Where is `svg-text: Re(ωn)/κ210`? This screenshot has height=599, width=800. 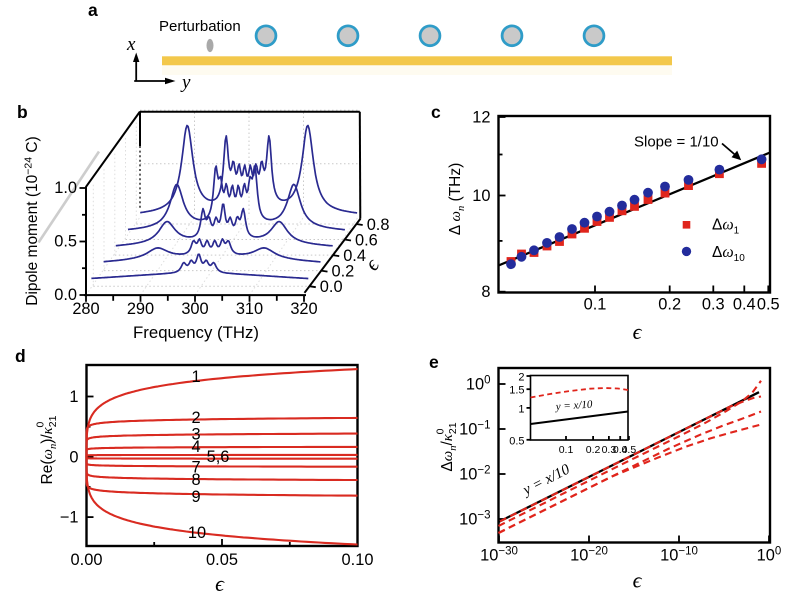 svg-text: Re(ωn)/κ210 is located at coordinates (47, 449).